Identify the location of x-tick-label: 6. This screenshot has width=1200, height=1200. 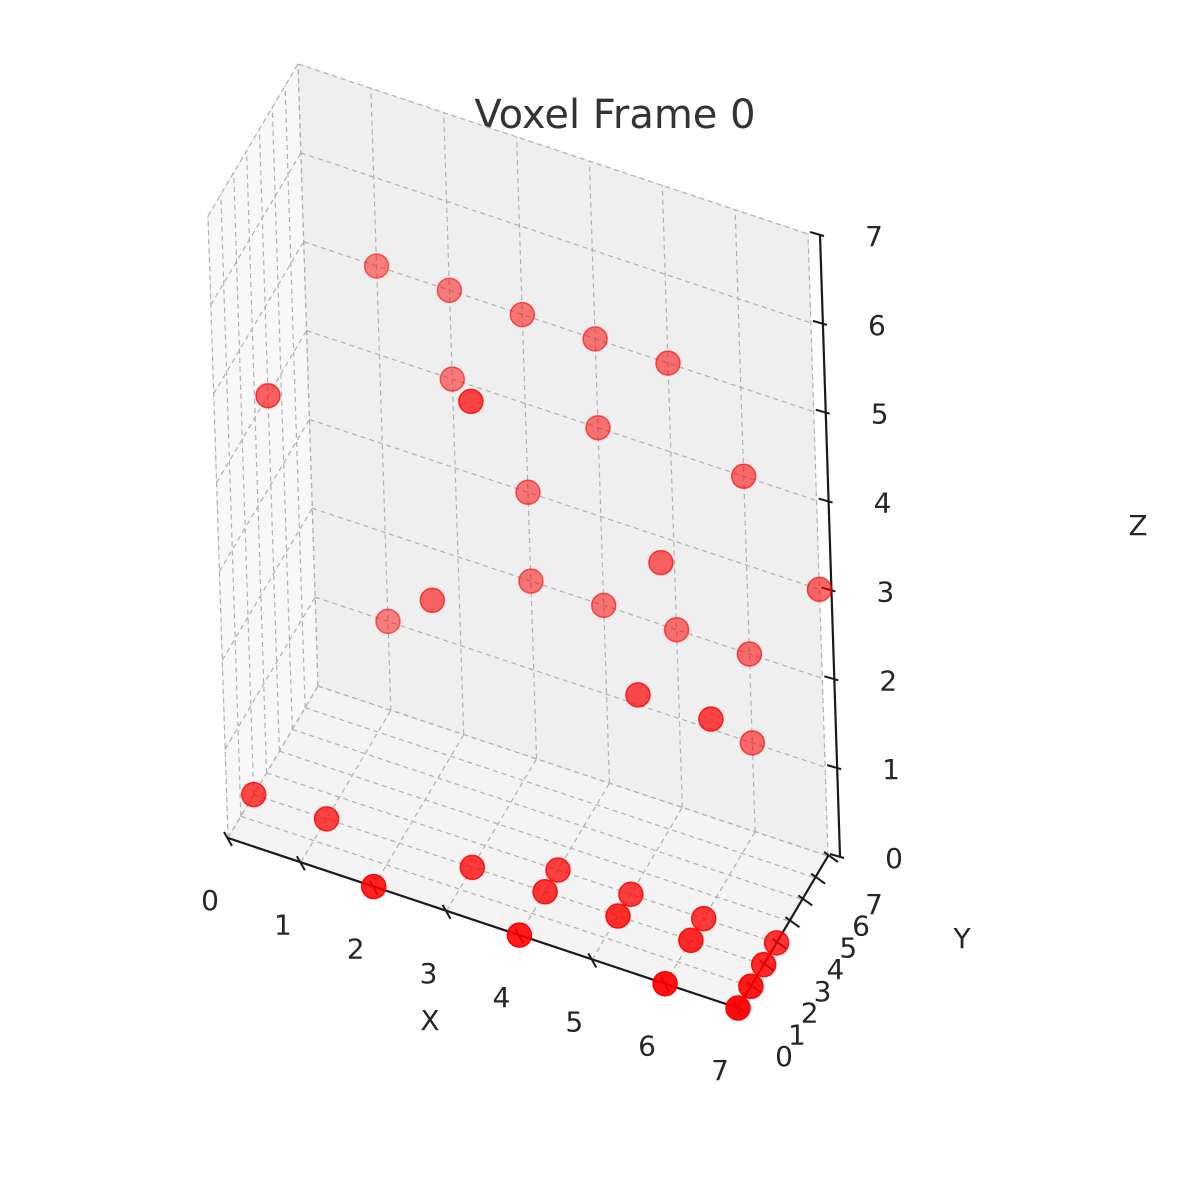
(647, 1046).